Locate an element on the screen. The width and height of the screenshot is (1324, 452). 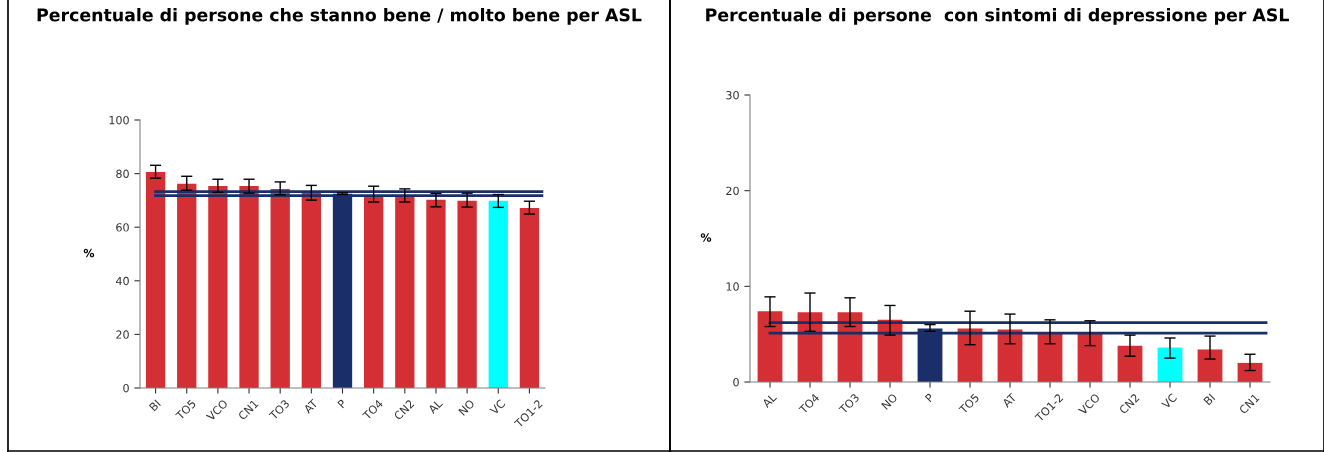
y-tick-label: 80 is located at coordinates (122, 173).